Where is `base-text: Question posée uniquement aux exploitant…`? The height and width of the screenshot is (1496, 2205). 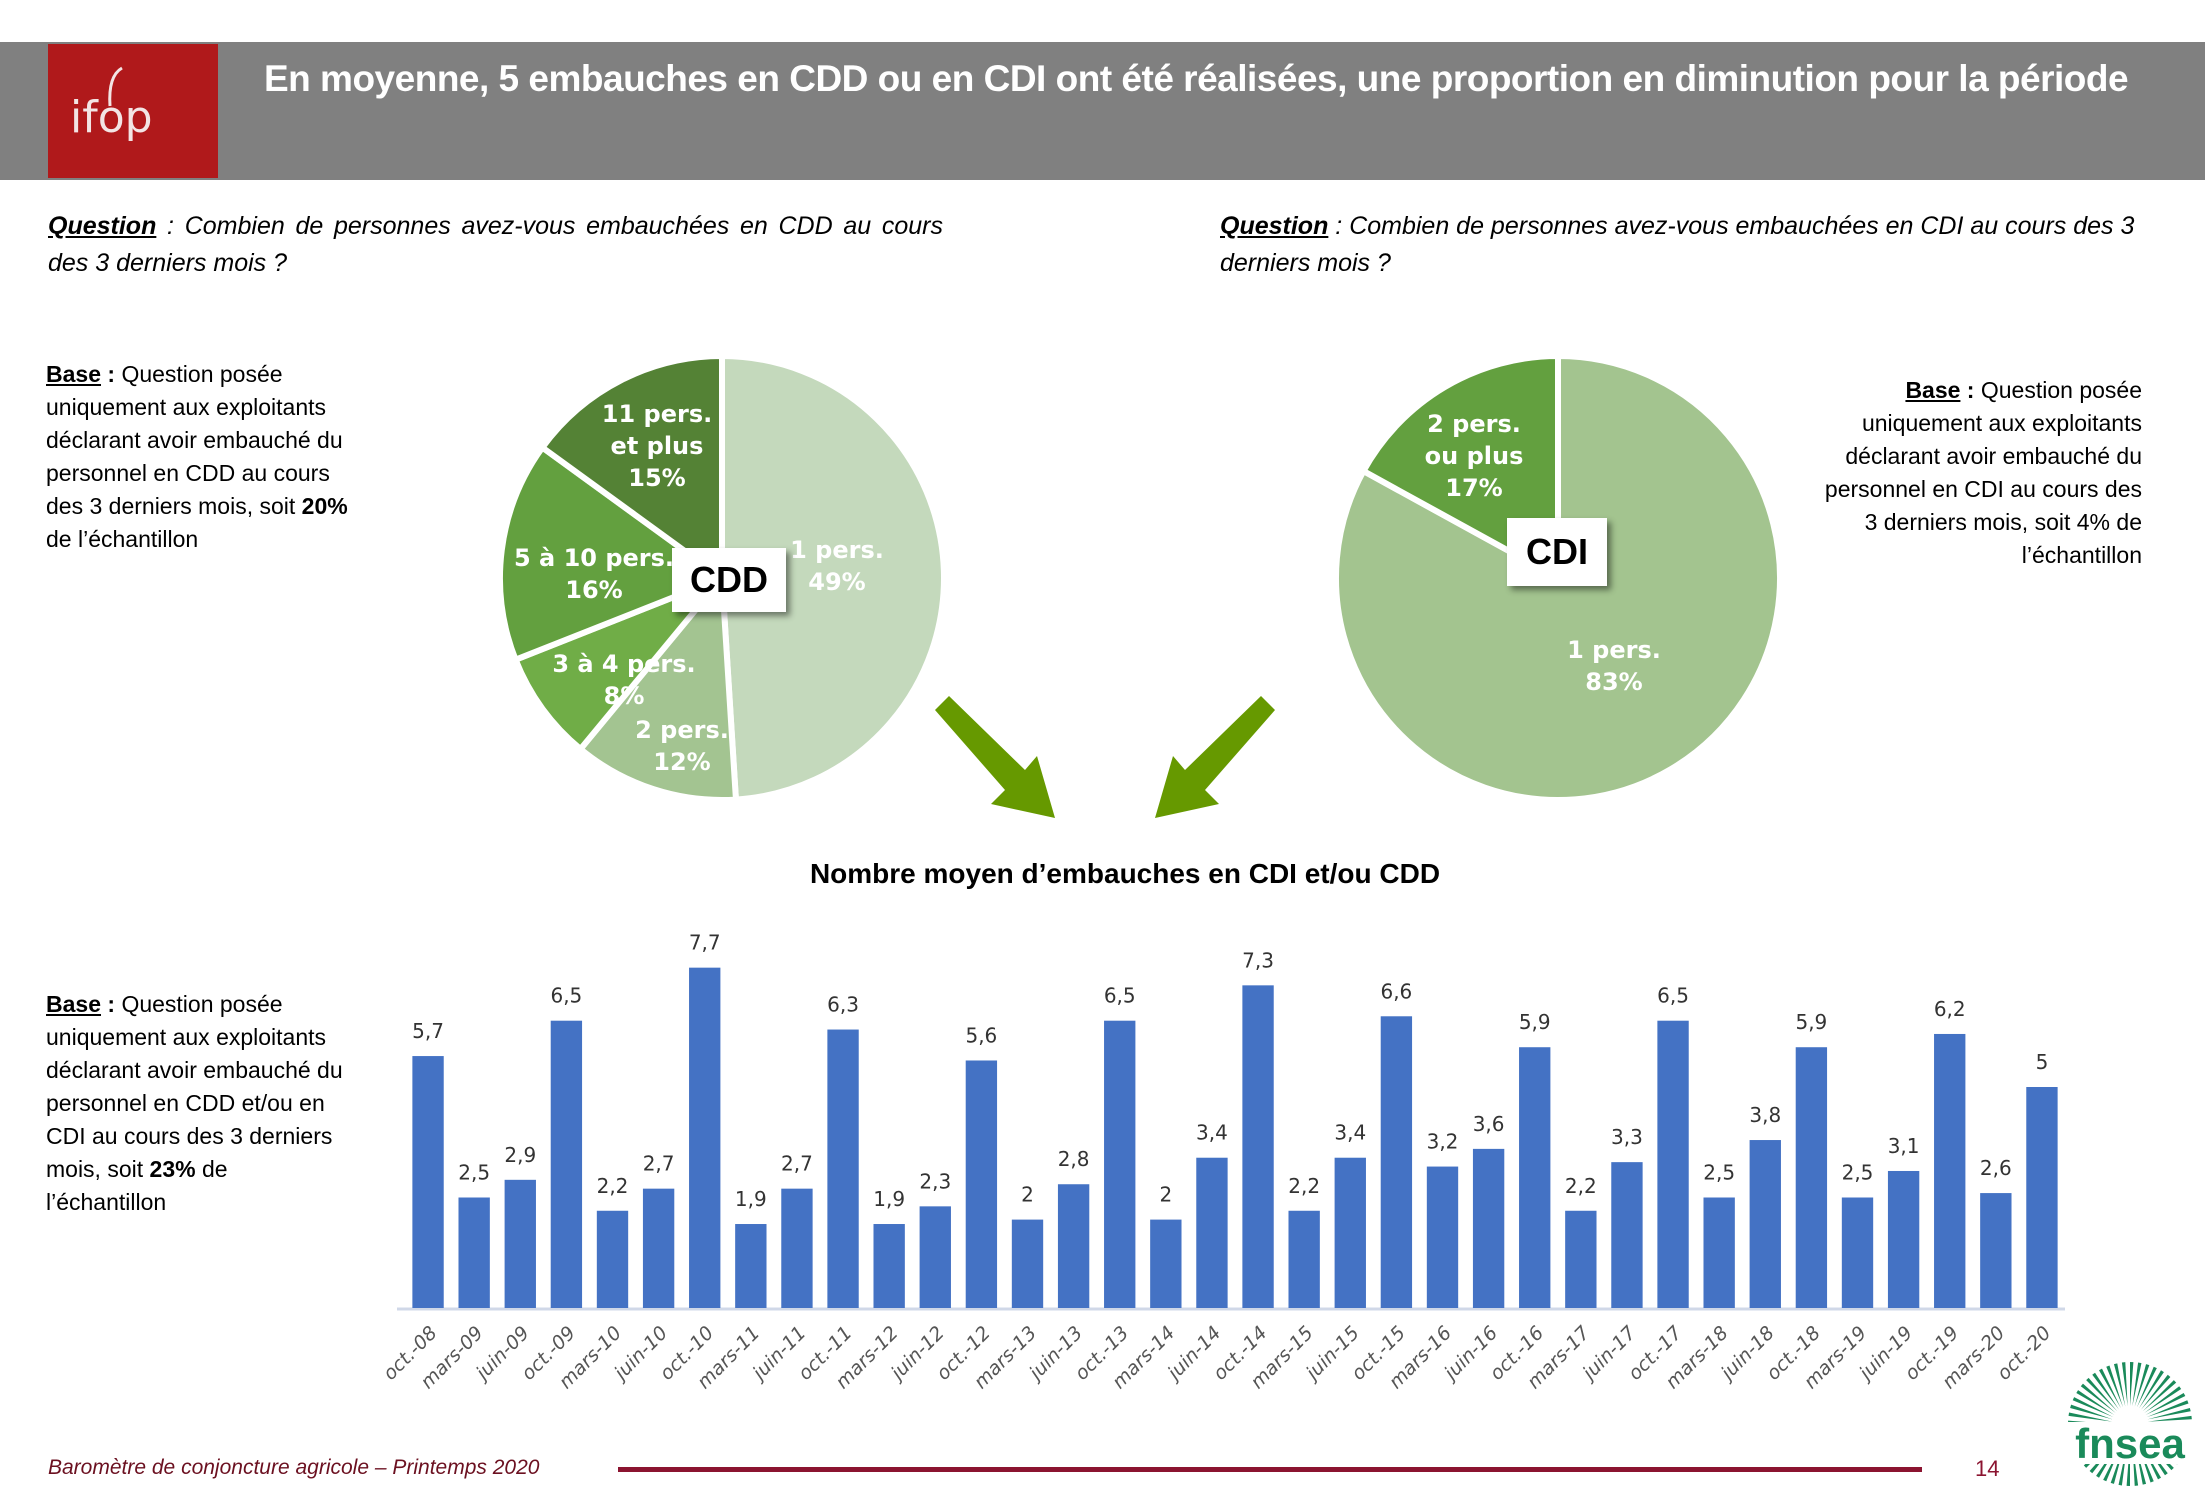
base-text: Question posée uniquement aux exploitant… is located at coordinates (1983, 456).